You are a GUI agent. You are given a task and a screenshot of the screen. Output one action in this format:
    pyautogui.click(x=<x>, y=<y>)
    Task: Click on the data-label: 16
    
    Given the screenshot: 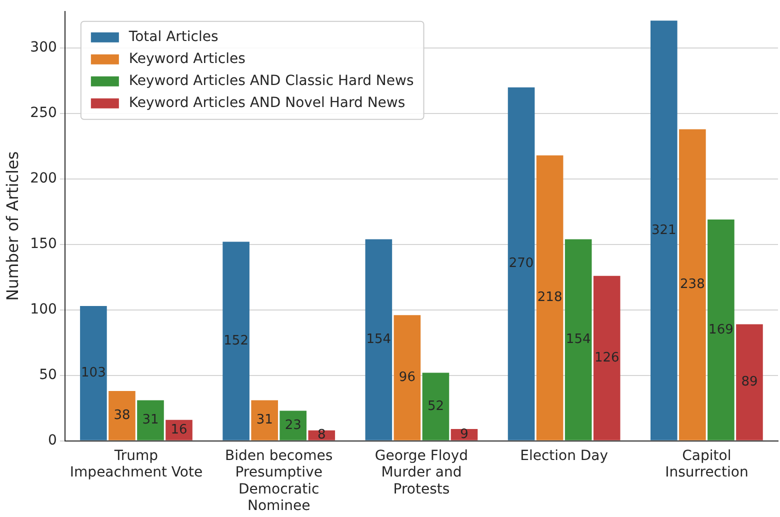 What is the action you would take?
    pyautogui.click(x=179, y=430)
    